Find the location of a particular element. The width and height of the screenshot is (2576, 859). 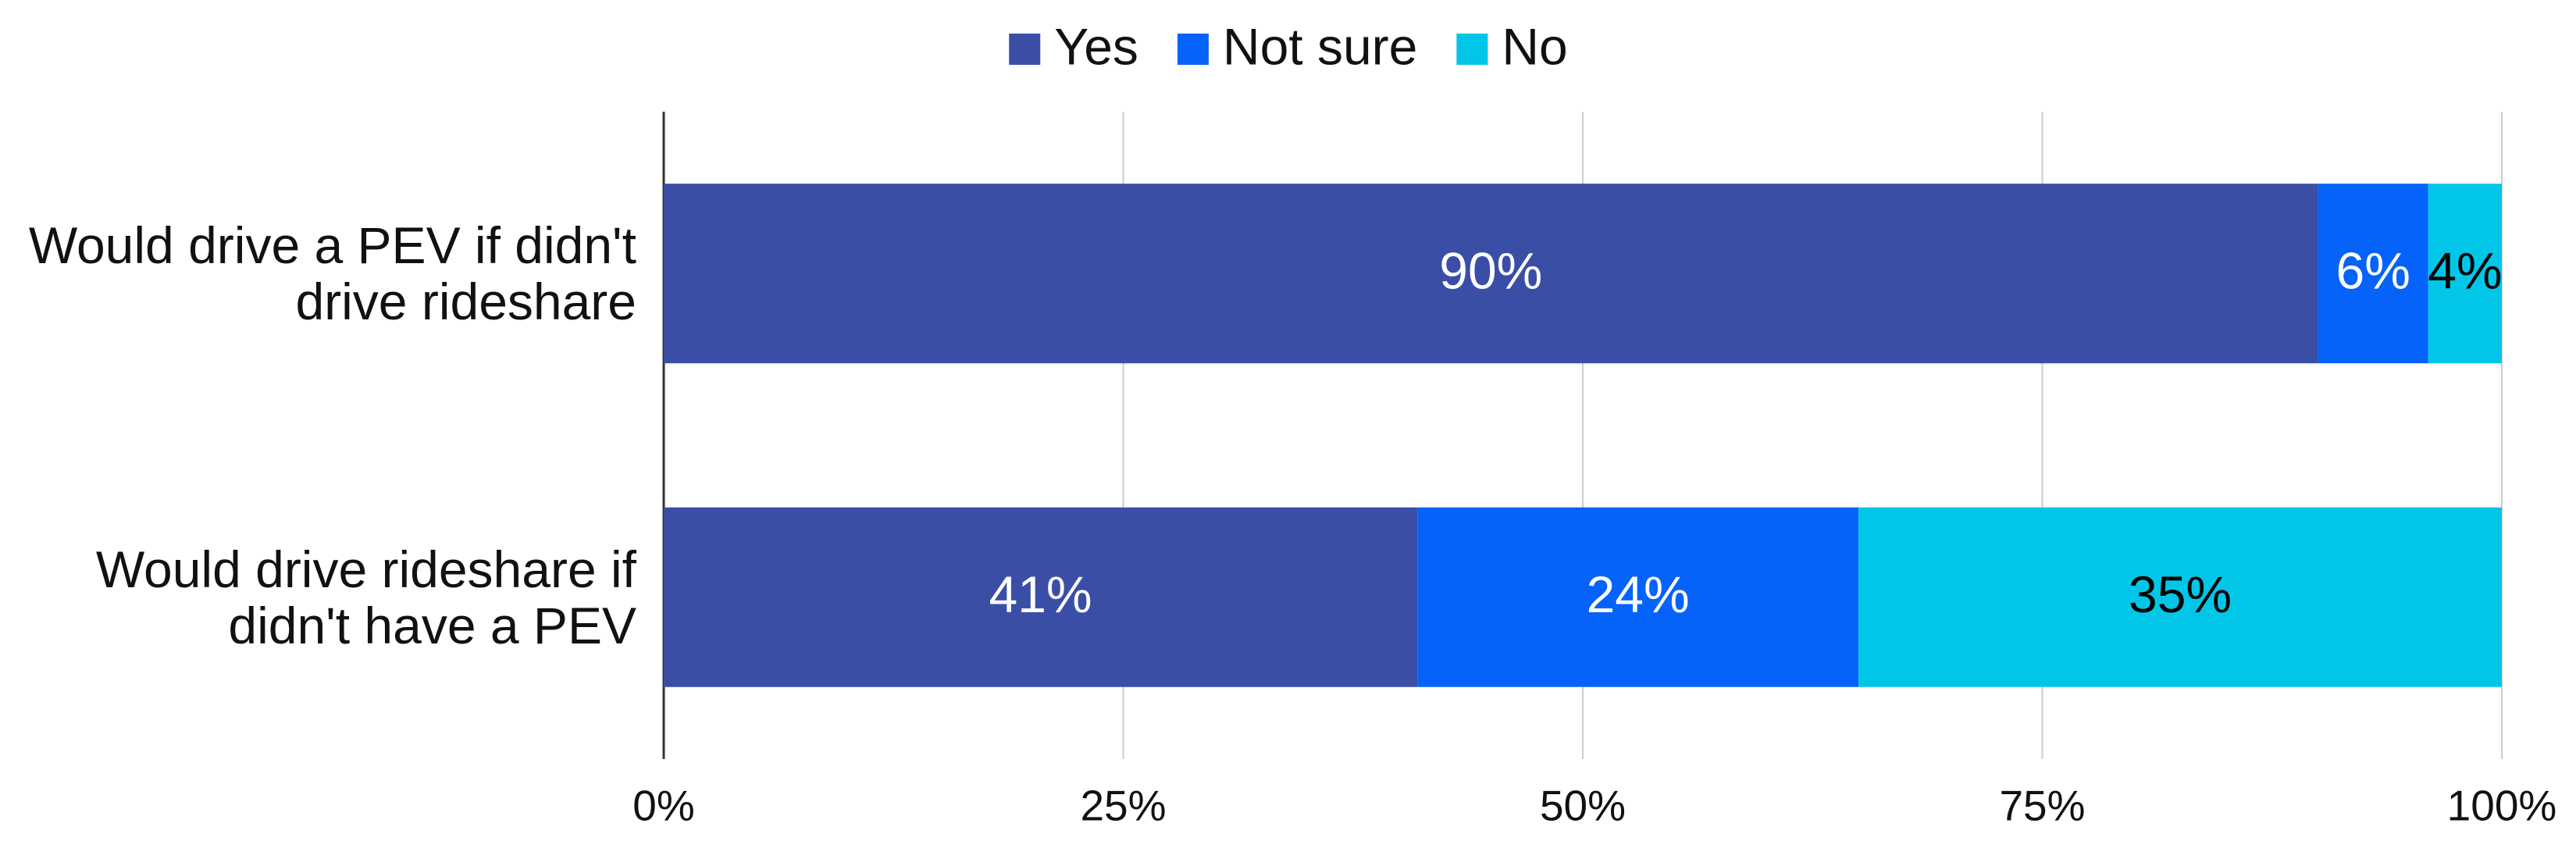

value-label: 41% is located at coordinates (1040, 594).